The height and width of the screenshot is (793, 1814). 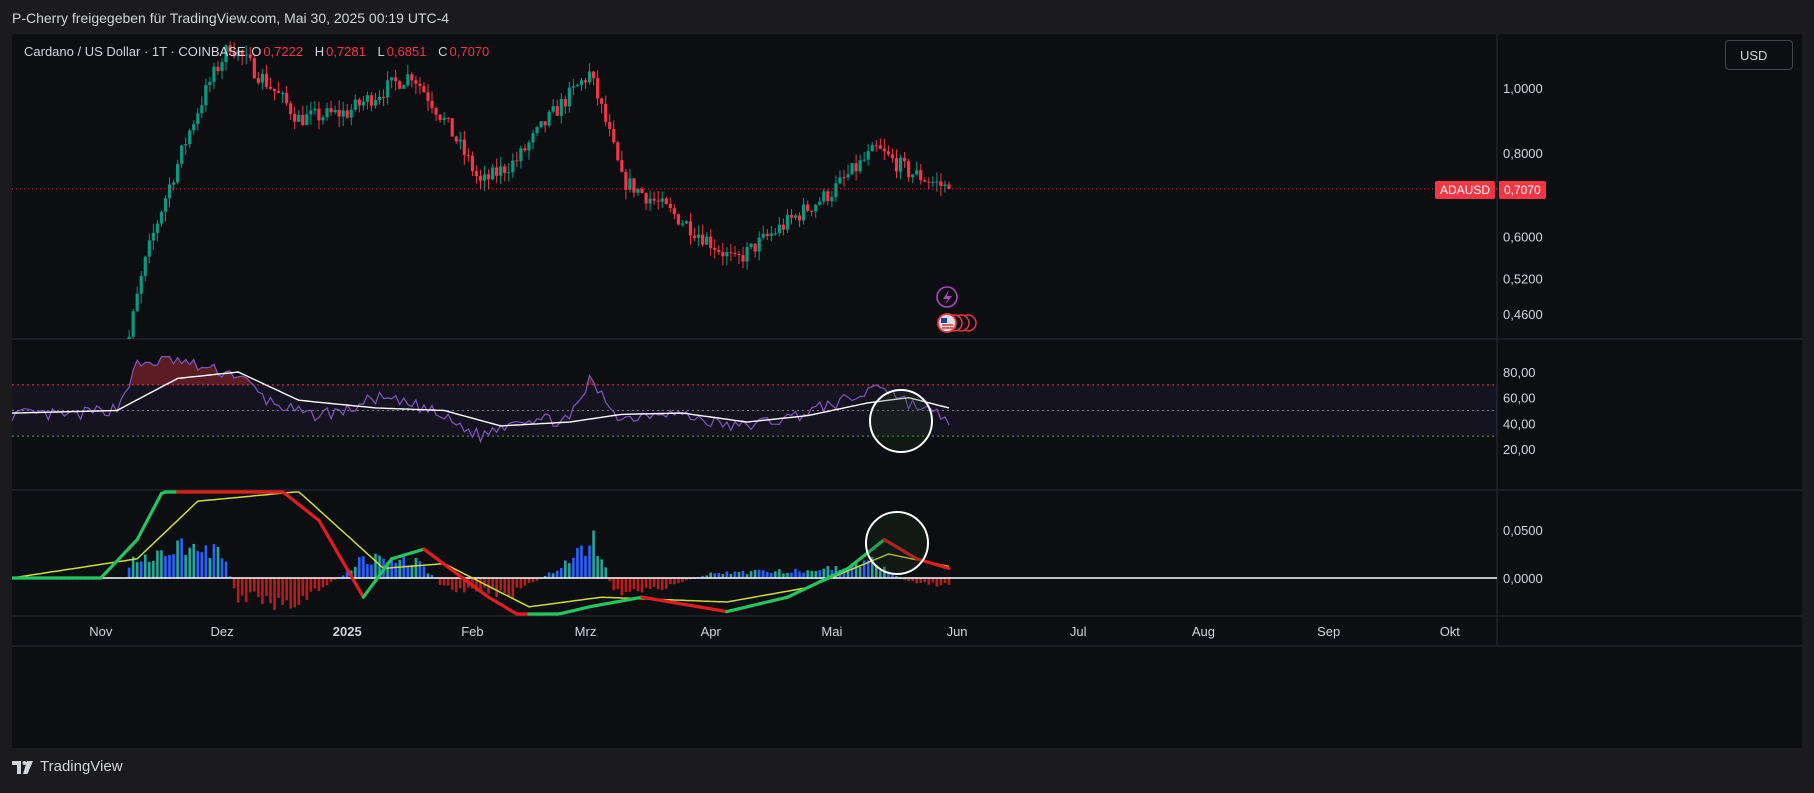 What do you see at coordinates (346, 51) in the screenshot?
I see `legend-high-value: 0,7281` at bounding box center [346, 51].